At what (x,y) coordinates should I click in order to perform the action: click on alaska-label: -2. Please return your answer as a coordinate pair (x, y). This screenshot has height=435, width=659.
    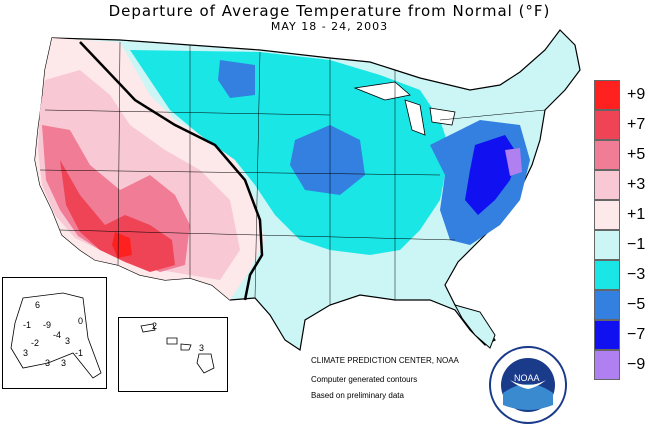
    Looking at the image, I should click on (35, 343).